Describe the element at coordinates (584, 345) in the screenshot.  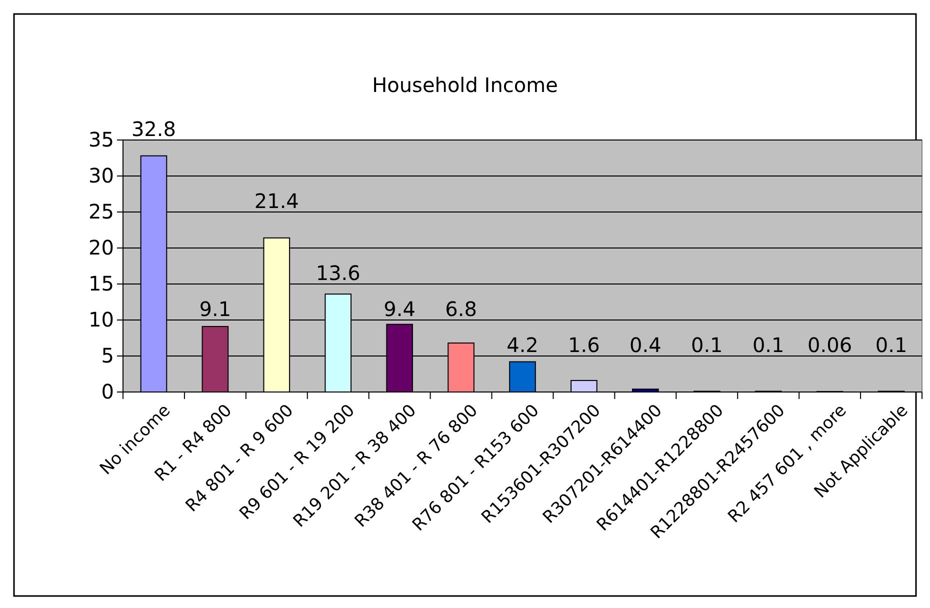
I see `data-label: 1.6` at that location.